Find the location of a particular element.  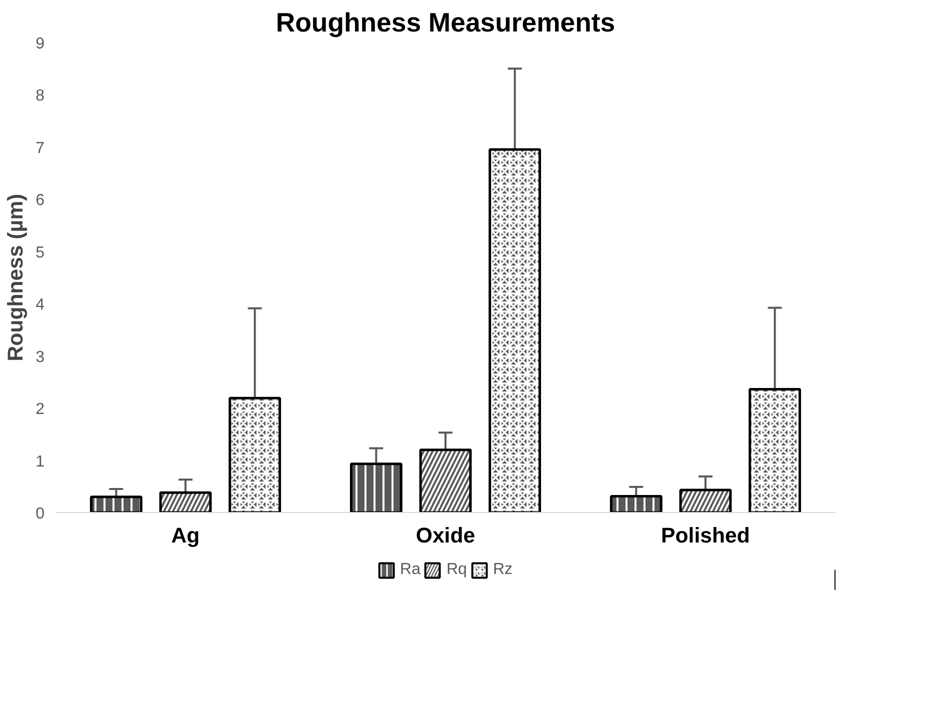

y-tick-label: 1 is located at coordinates (40, 461).